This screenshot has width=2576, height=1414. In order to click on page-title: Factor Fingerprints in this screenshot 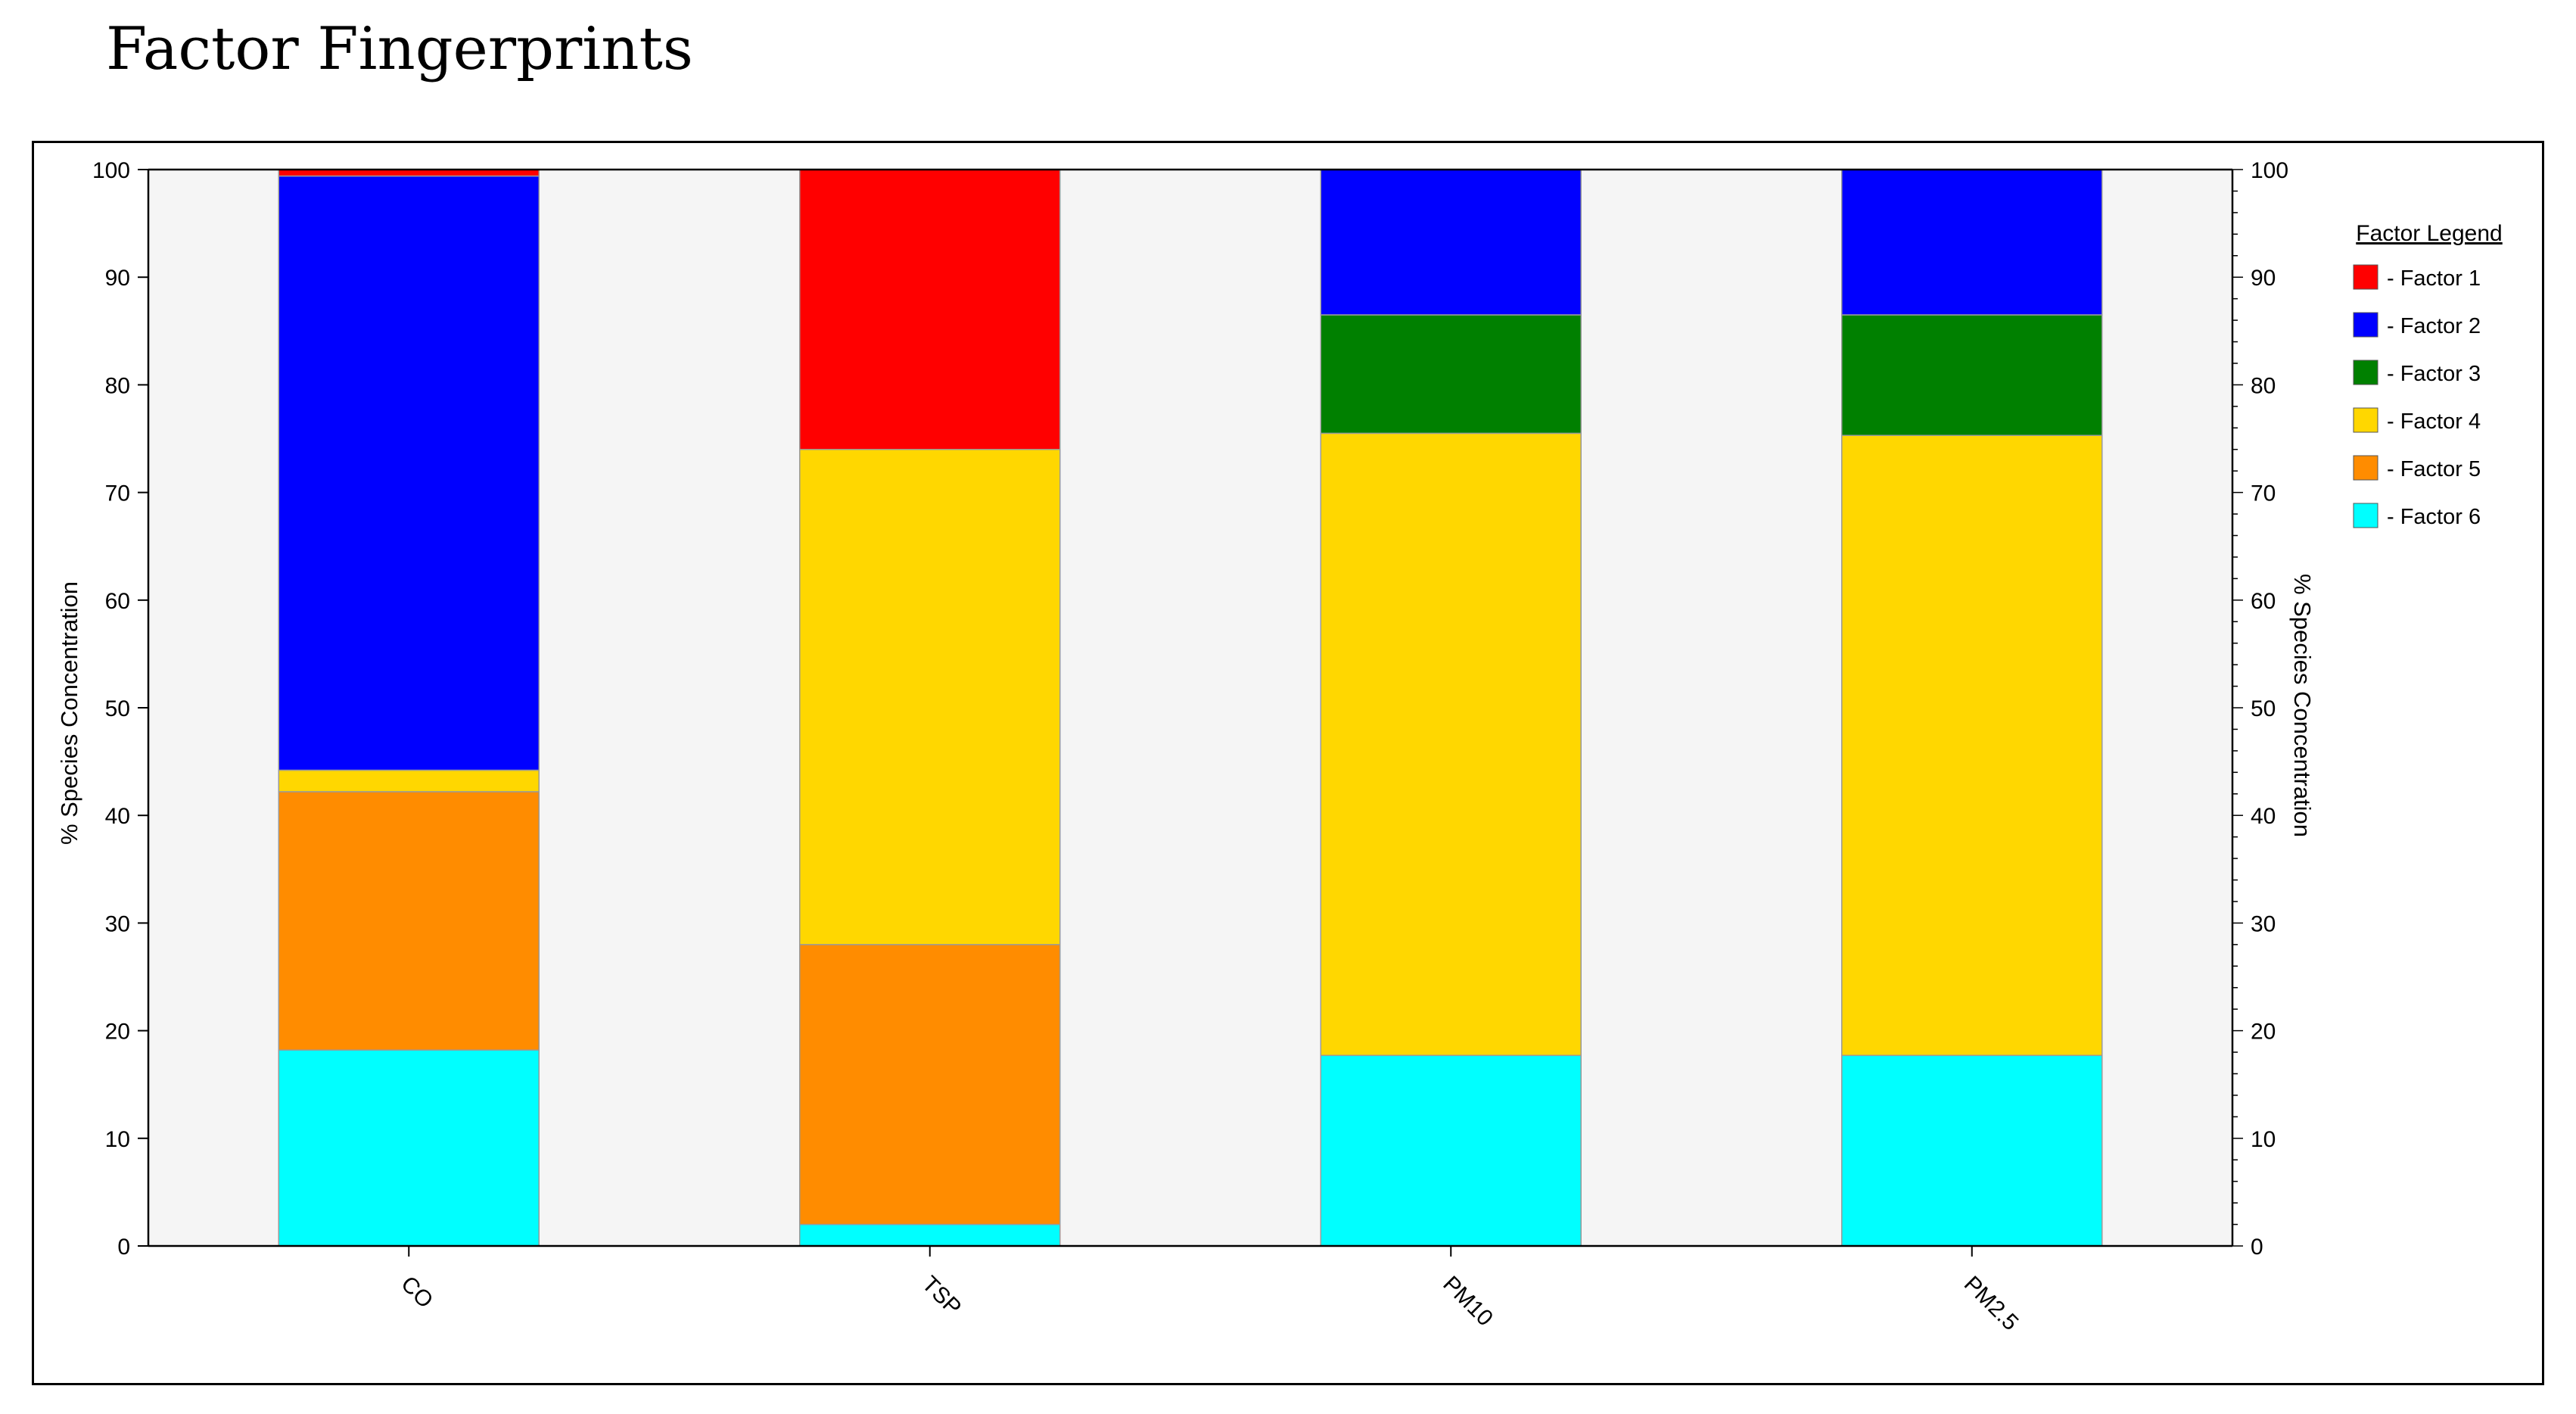, I will do `click(399, 49)`.